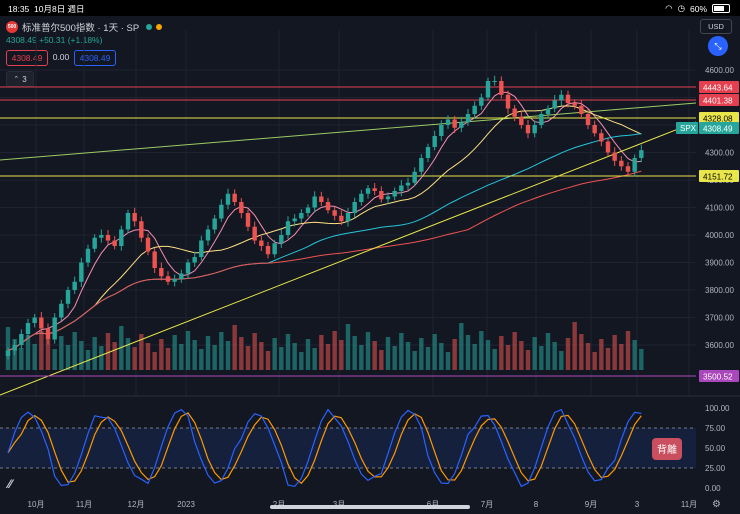  What do you see at coordinates (81, 28) in the screenshot?
I see `symbol-title: 标准普尔500指数 · 1天 · SP` at bounding box center [81, 28].